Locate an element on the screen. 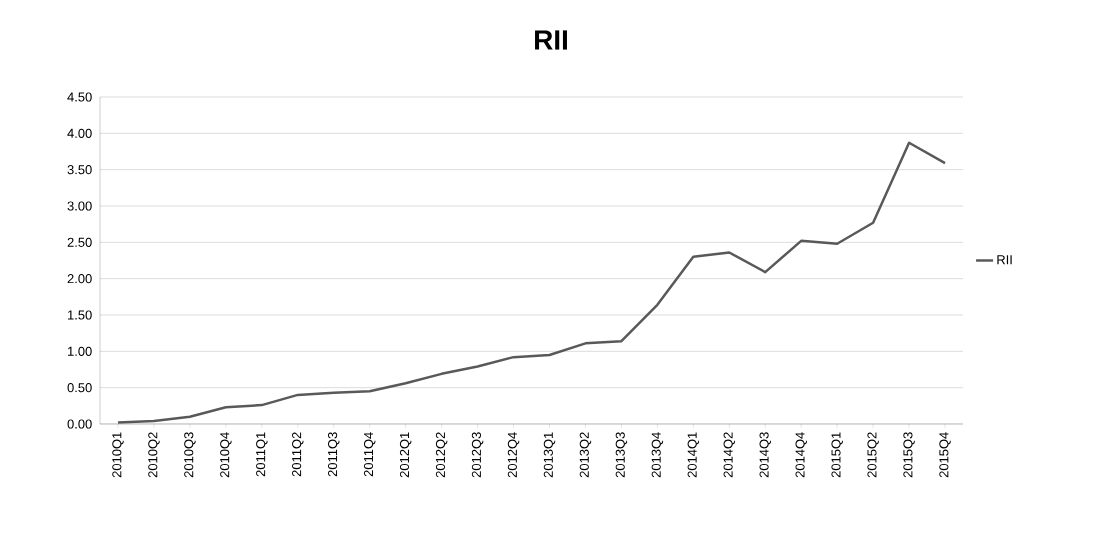 This screenshot has width=1102, height=540. y-tick-label: 1.00 is located at coordinates (80, 351).